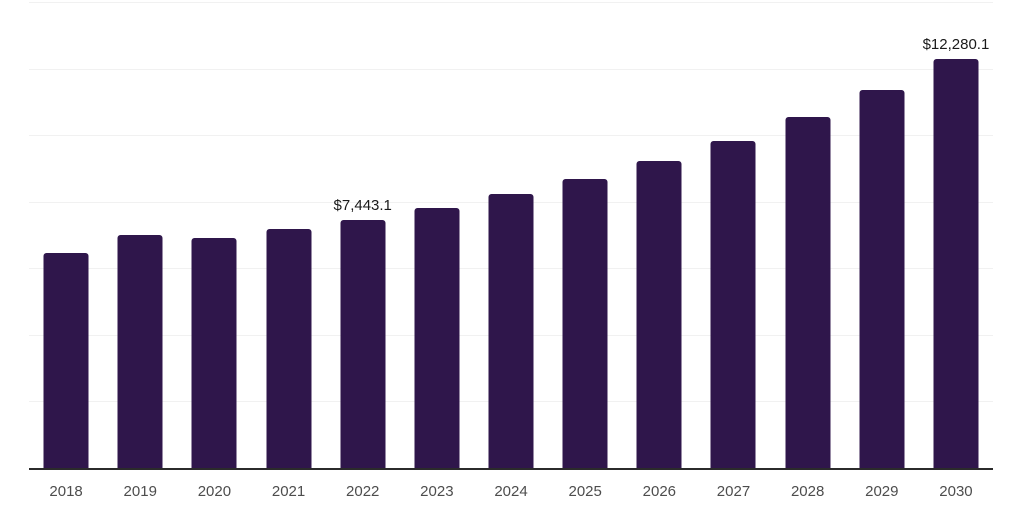 The height and width of the screenshot is (512, 1024). I want to click on bar-2022, so click(363, 344).